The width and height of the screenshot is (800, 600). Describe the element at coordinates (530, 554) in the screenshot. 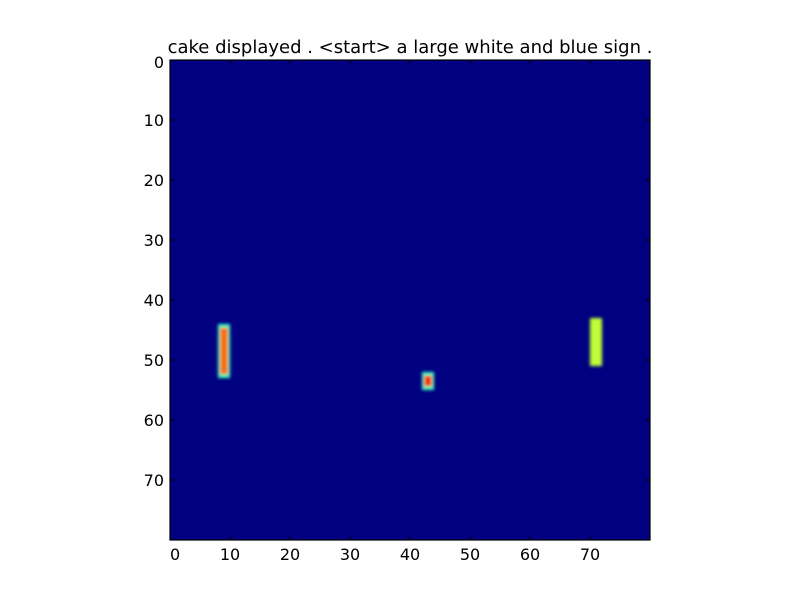

I see `x-tick-label: 60` at that location.